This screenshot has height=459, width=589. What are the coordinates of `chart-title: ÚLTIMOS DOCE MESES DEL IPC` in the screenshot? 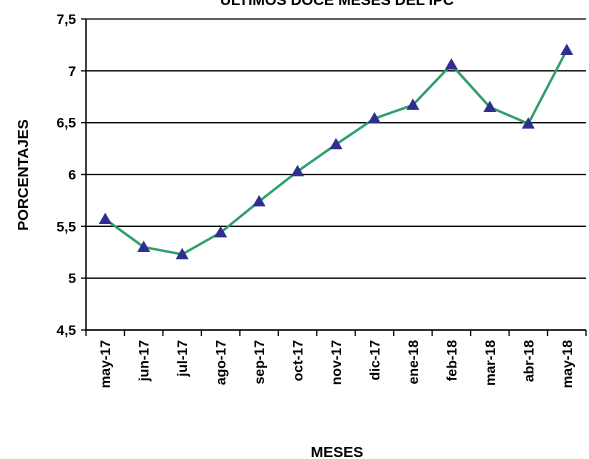 It's located at (337, 4).